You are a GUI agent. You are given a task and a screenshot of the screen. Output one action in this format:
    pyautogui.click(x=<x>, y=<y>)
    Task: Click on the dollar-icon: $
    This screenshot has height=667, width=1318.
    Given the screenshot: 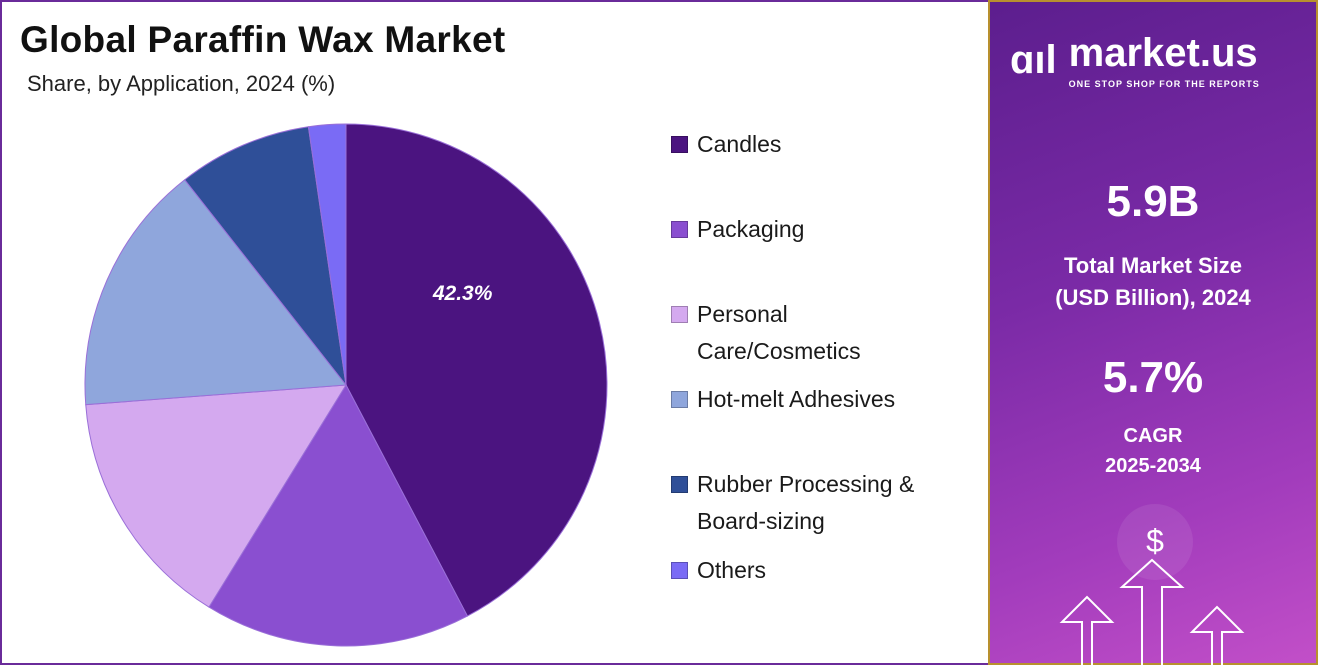 What is the action you would take?
    pyautogui.click(x=1155, y=541)
    